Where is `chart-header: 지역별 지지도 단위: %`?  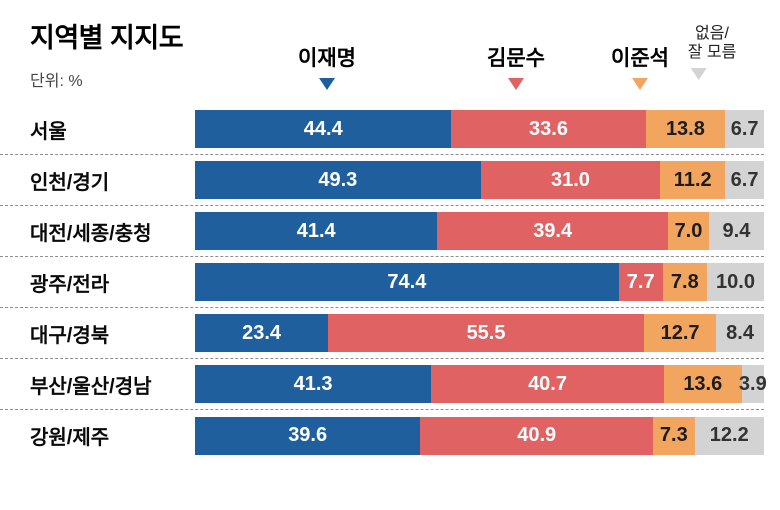
chart-header: 지역별 지지도 단위: % is located at coordinates (107, 53).